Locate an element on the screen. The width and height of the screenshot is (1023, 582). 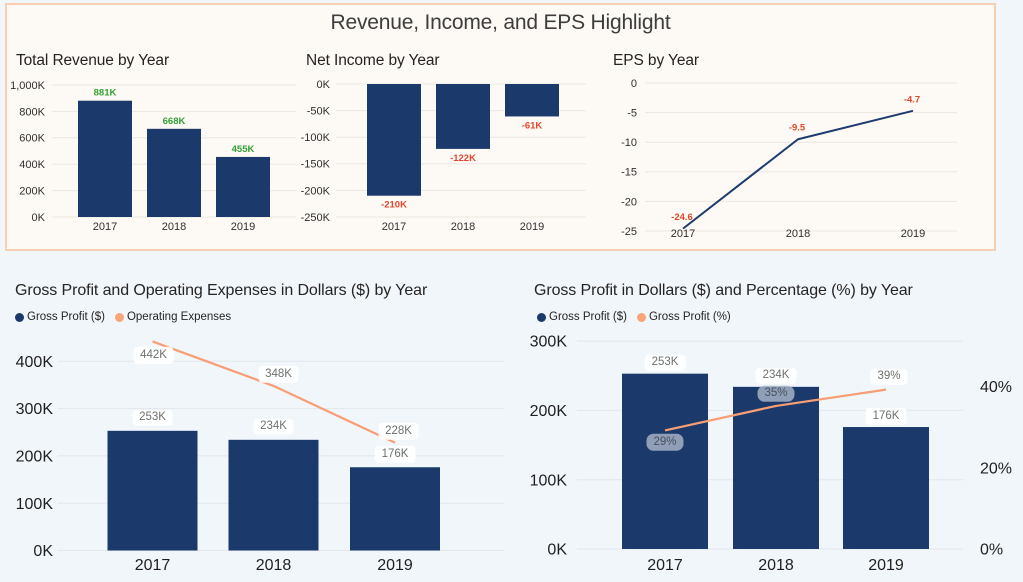
y-axis-tick-label: -15 is located at coordinates (629, 173).